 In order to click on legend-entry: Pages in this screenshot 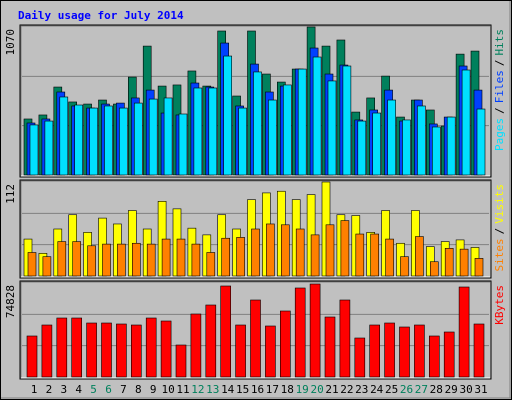, I will do `click(499, 134)`.